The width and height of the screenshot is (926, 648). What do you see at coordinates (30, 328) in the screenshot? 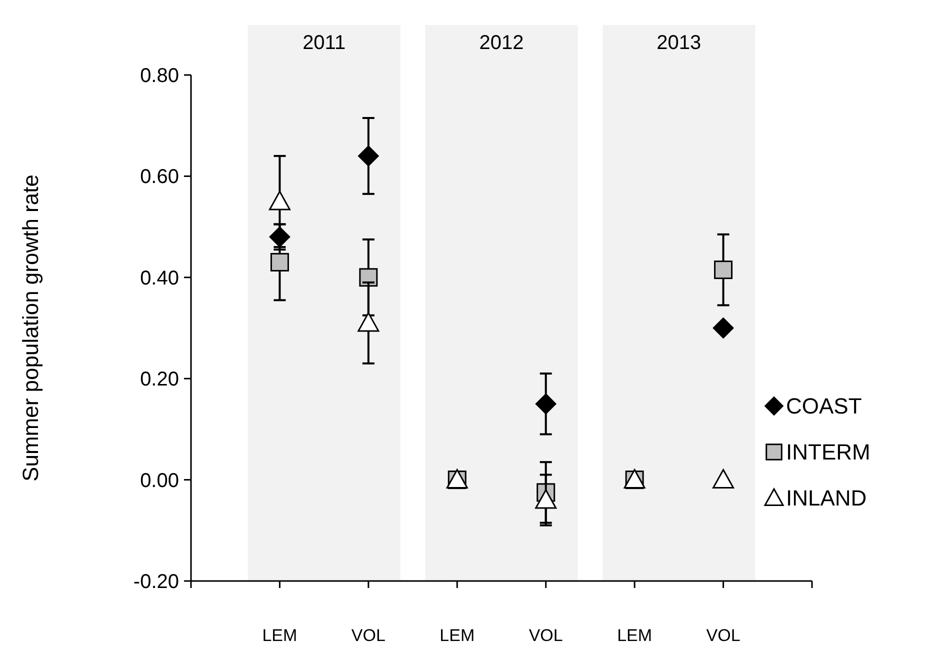
I see `y-axis-title: Summer population growth rate` at bounding box center [30, 328].